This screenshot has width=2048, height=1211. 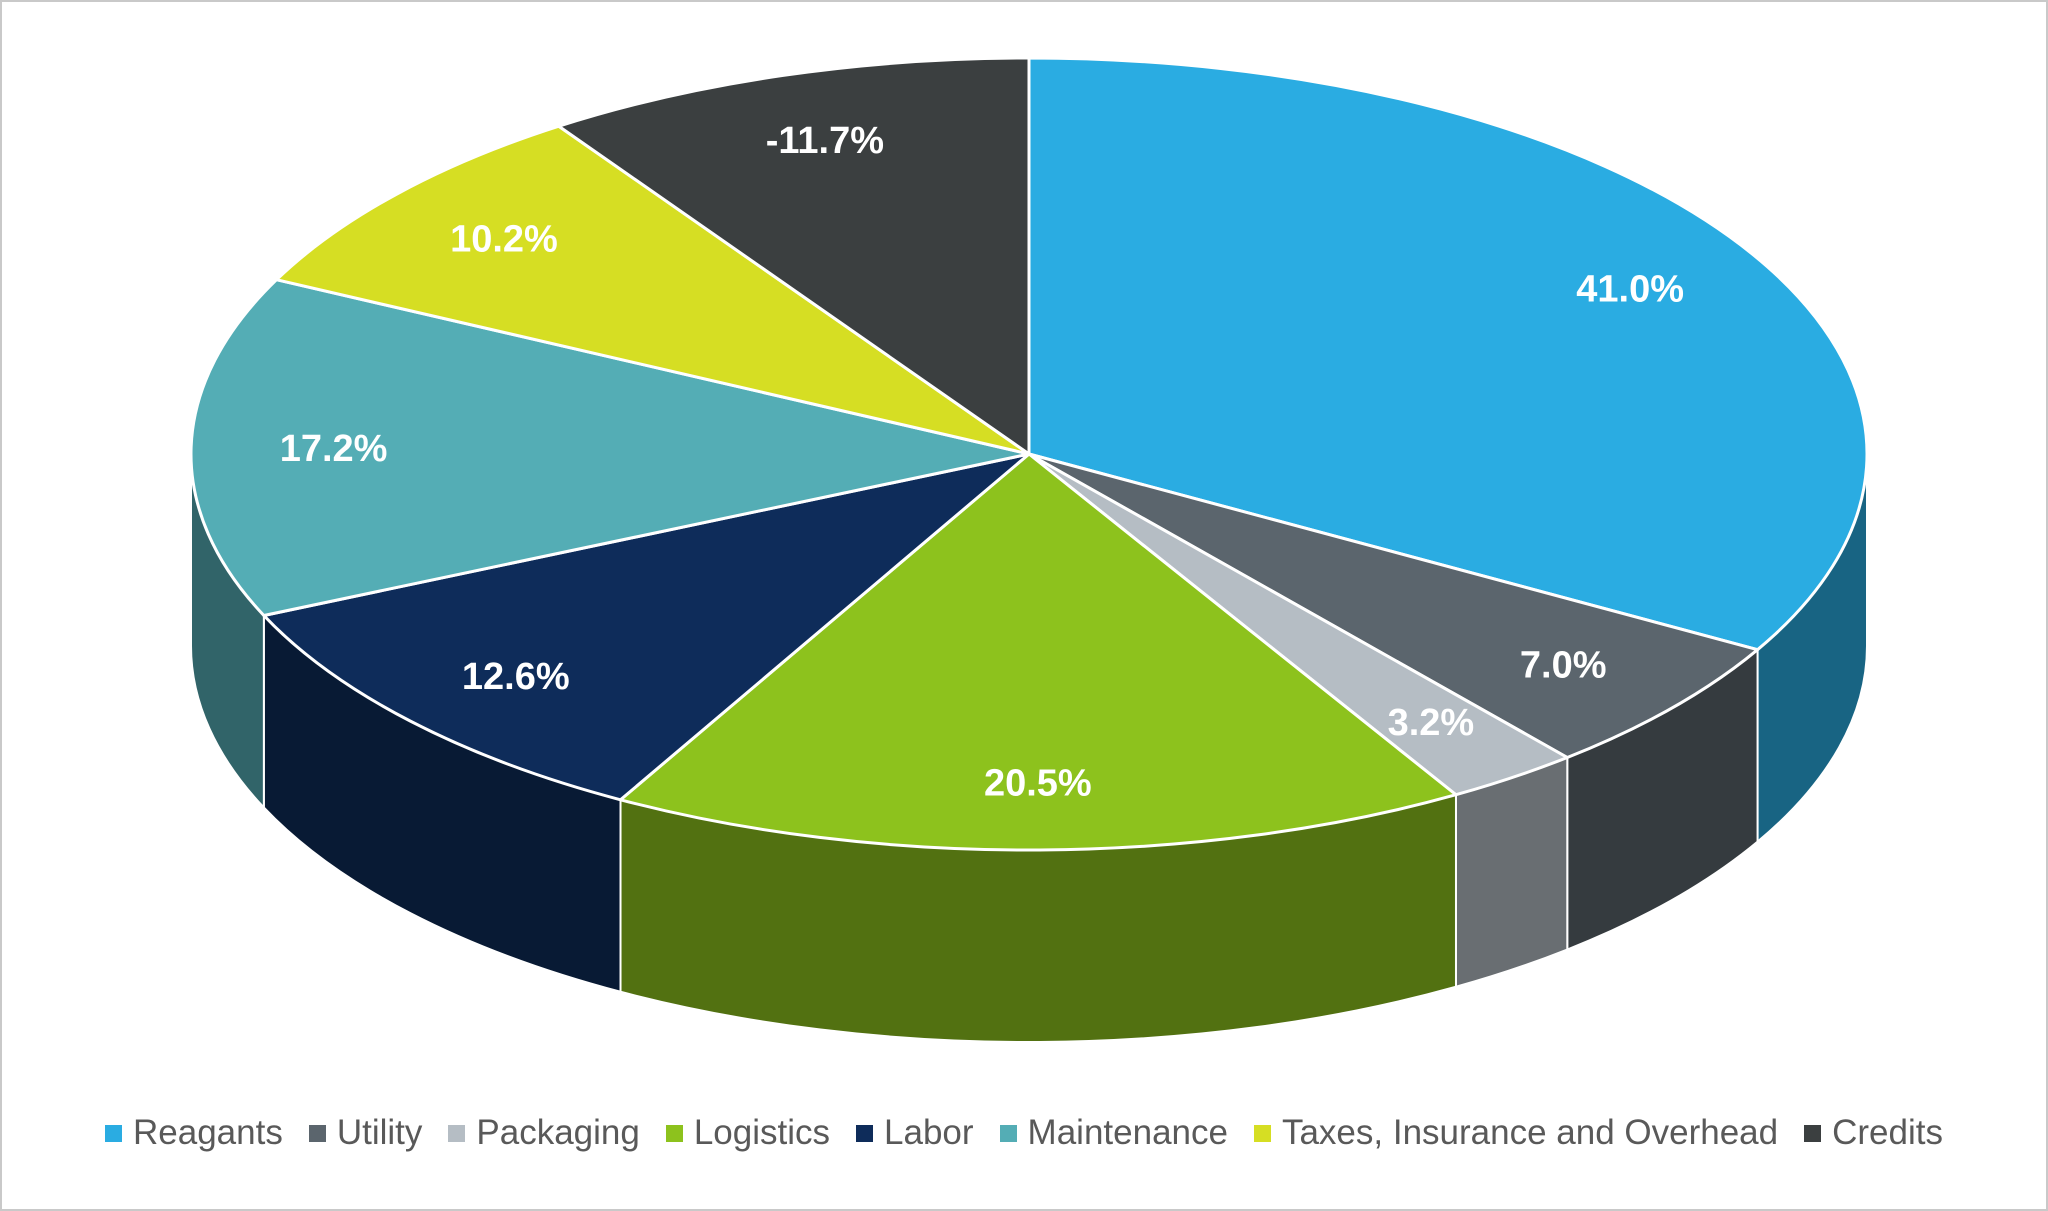 I want to click on legend-item-maintenance: Maintenance, so click(x=1113, y=1133).